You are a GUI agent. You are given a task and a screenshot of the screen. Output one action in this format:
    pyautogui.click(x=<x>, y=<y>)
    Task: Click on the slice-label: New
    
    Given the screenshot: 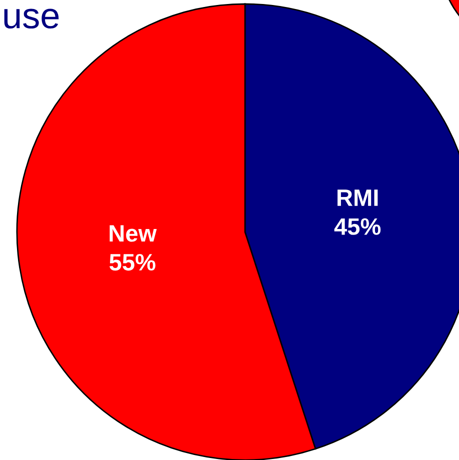 What is the action you would take?
    pyautogui.click(x=133, y=233)
    